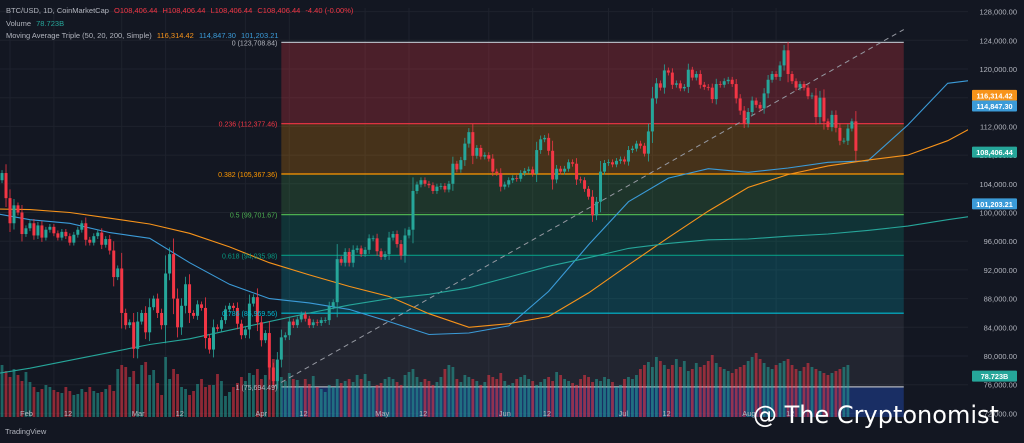 The width and height of the screenshot is (1024, 443). Describe the element at coordinates (998, 69) in the screenshot. I see `price-tick-label: 120,000.00` at that location.